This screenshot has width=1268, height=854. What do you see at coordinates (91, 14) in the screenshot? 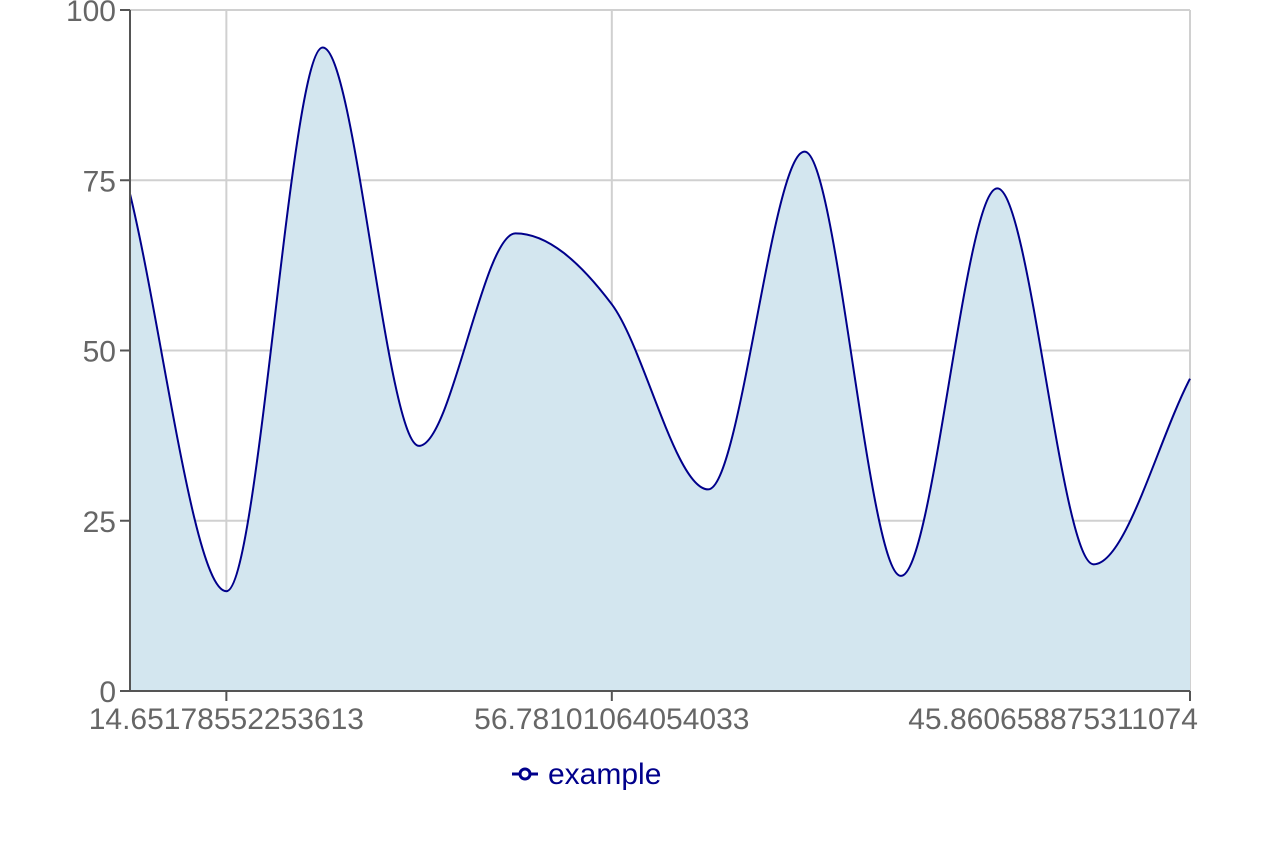
I see `y-tick-label: 100` at bounding box center [91, 14].